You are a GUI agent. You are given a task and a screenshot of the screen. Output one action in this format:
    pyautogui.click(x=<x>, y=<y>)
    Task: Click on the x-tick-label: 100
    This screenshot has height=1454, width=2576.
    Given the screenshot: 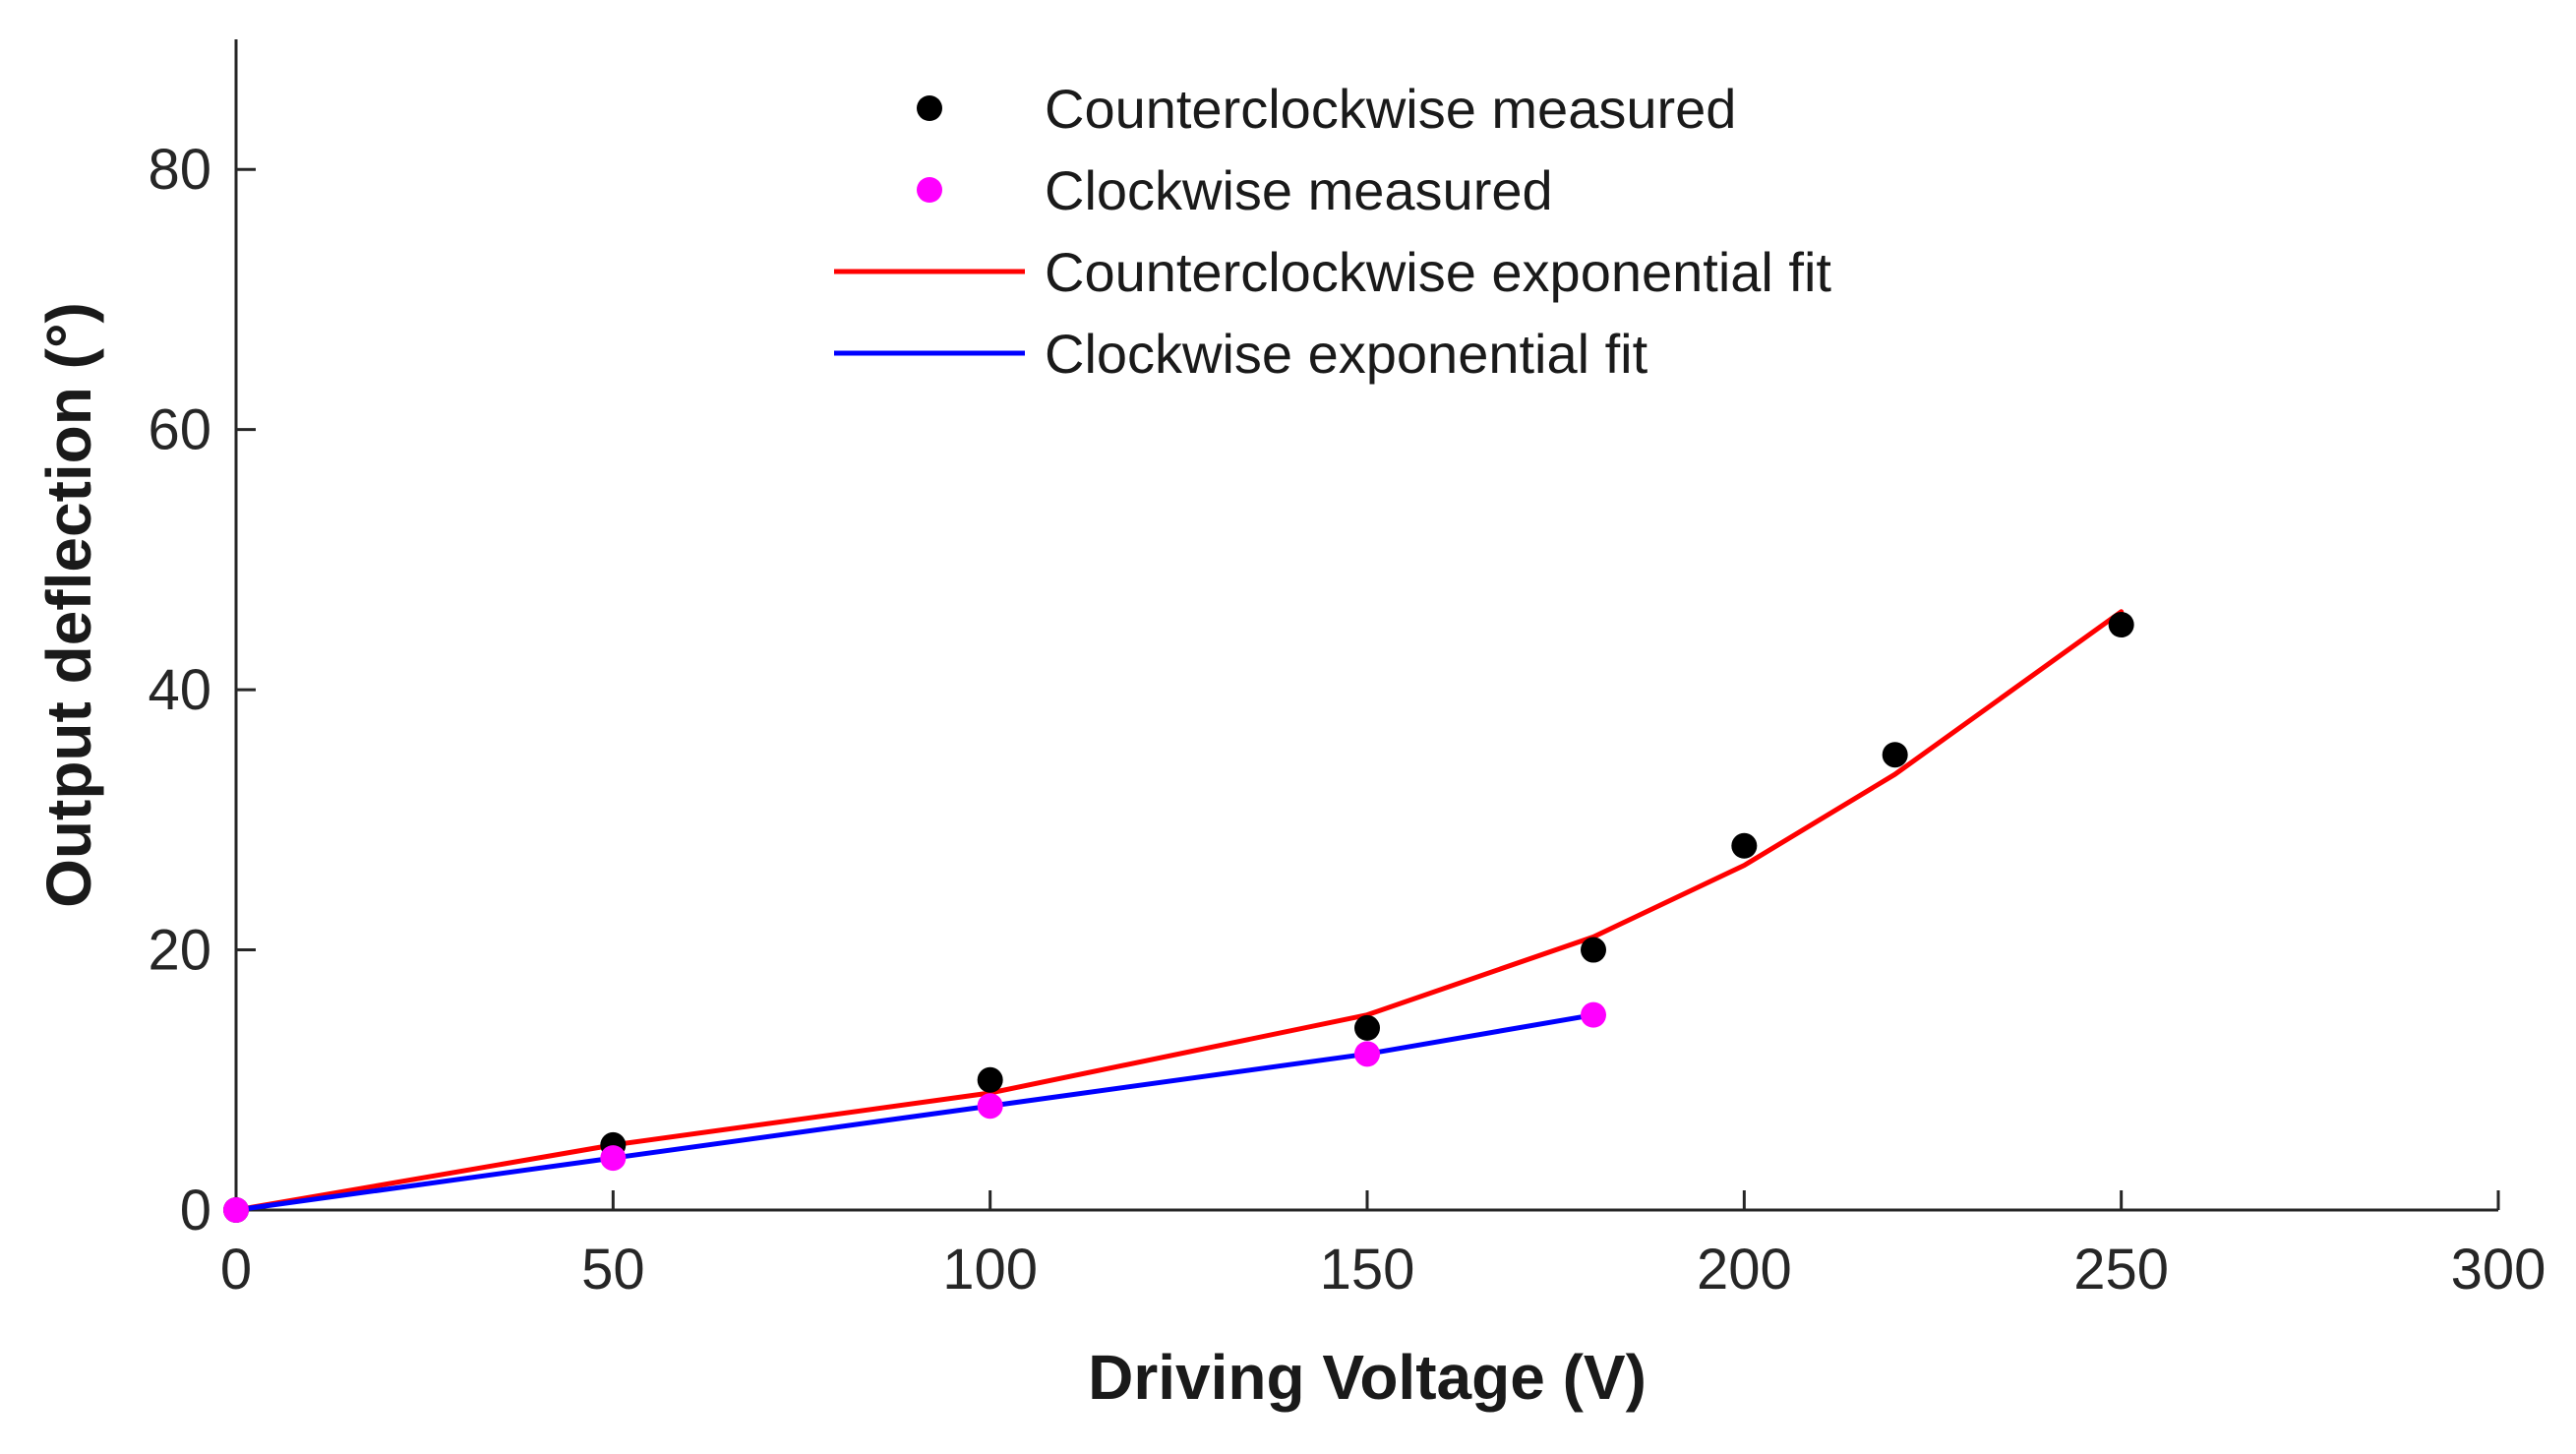 What is the action you would take?
    pyautogui.click(x=990, y=1270)
    